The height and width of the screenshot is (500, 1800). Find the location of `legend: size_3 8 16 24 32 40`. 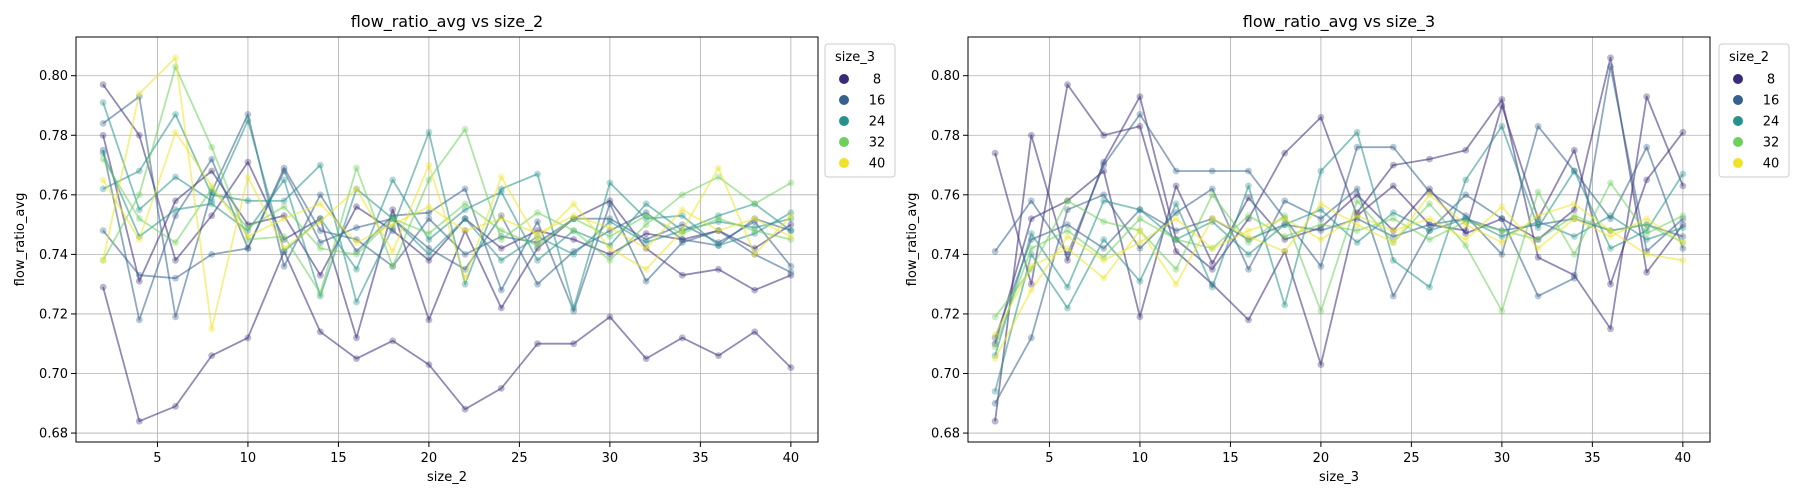

legend: size_3 8 16 24 32 40 is located at coordinates (860, 110).